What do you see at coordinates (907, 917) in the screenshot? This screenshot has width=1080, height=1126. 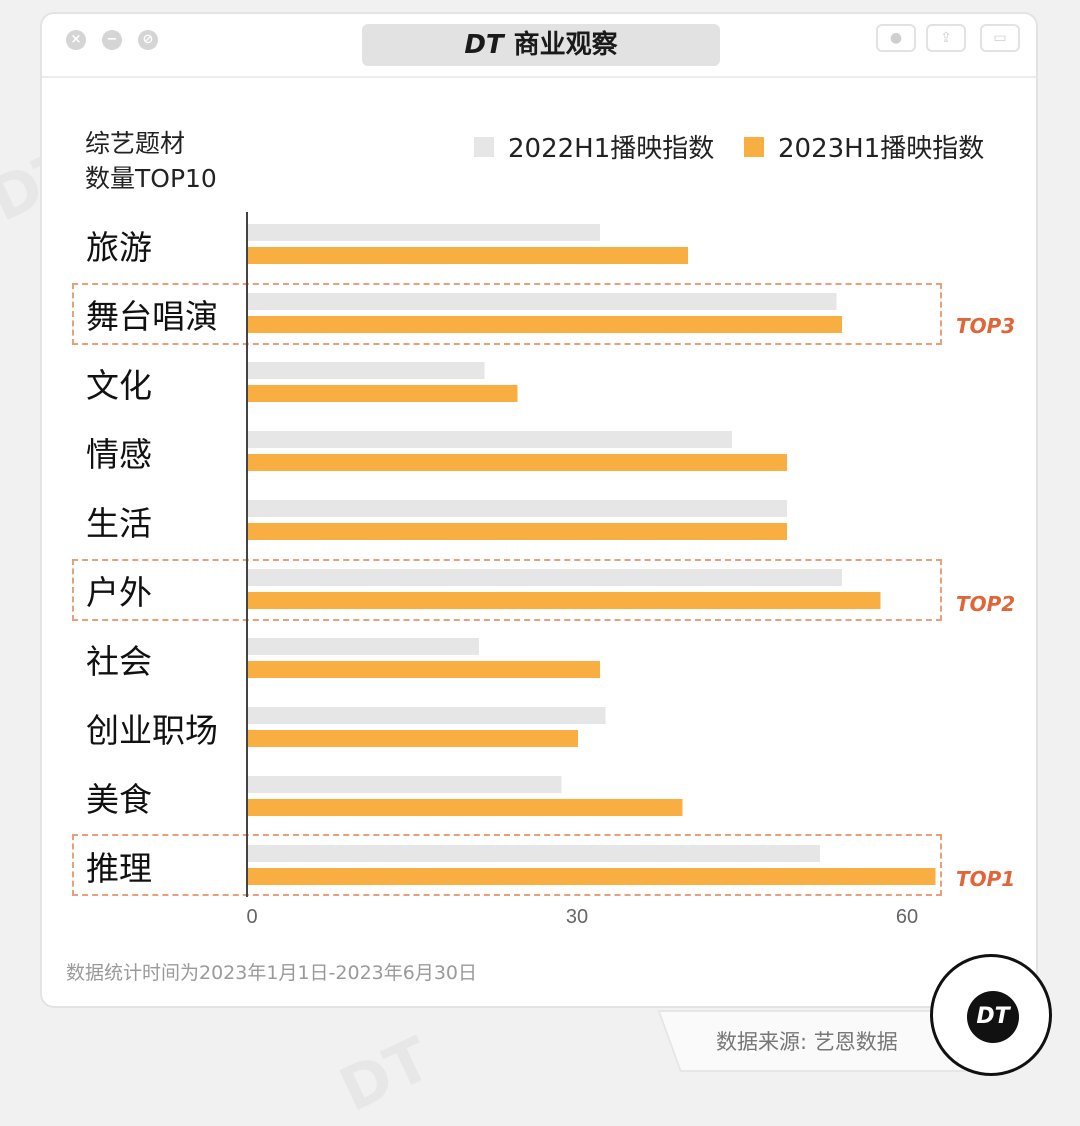 I see `x-tick-label: 60` at bounding box center [907, 917].